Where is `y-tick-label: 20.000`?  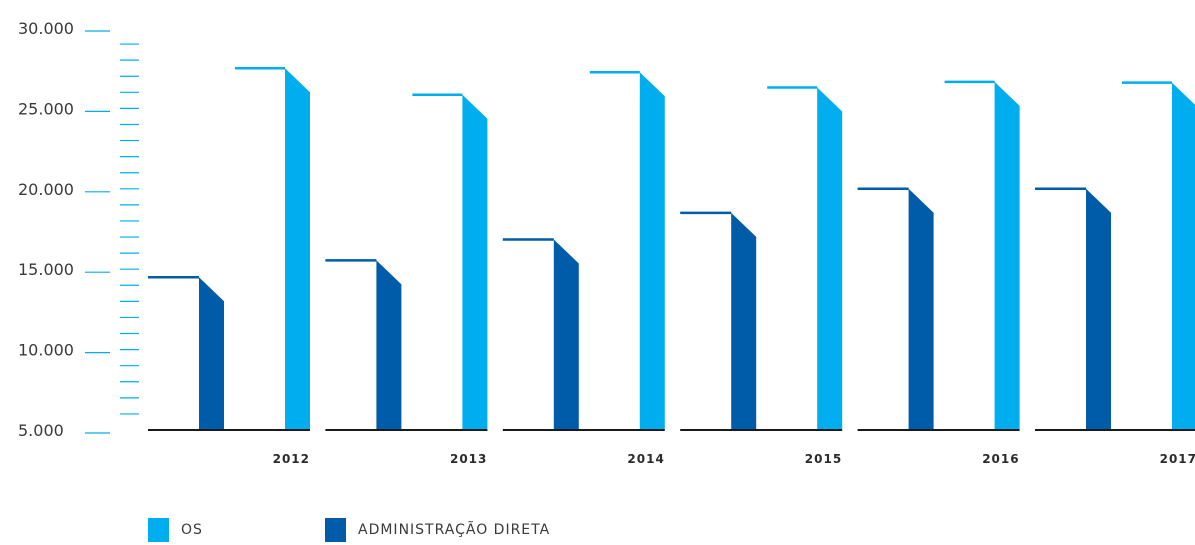 y-tick-label: 20.000 is located at coordinates (46, 189).